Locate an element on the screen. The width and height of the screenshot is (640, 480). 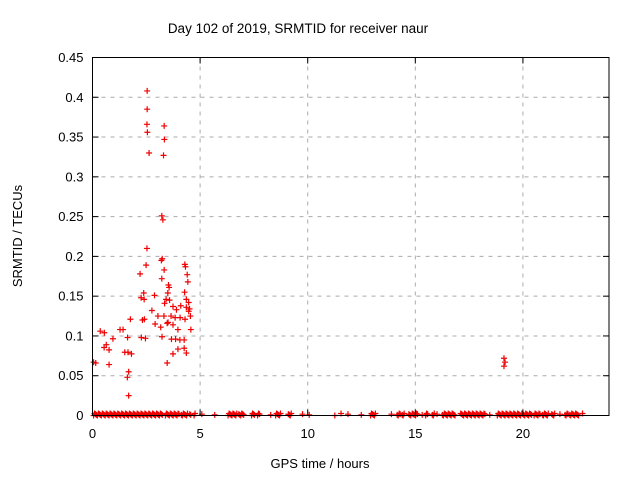
y-tick-label: 0.4 is located at coordinates (74, 97).